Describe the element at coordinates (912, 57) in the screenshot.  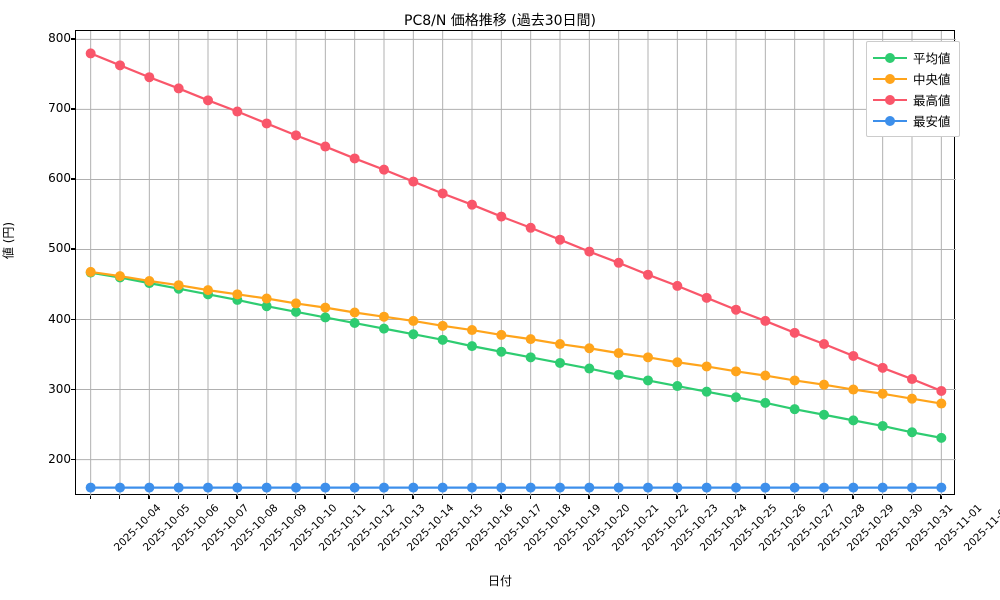
I see `legend-item-1: 平均値` at that location.